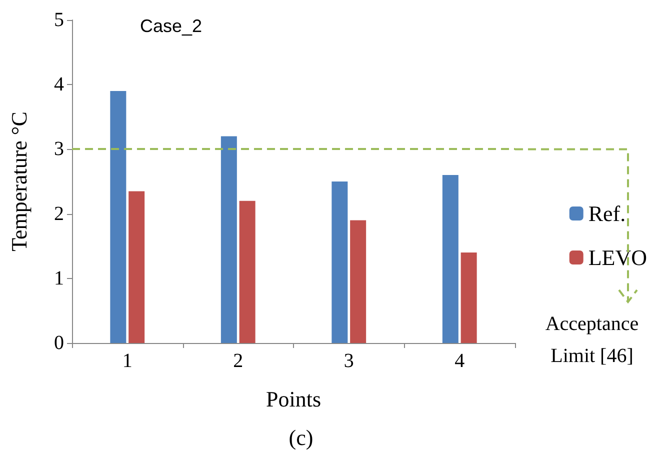 Image resolution: width=662 pixels, height=471 pixels. Describe the element at coordinates (459, 361) in the screenshot. I see `x-tick-label: 4` at that location.